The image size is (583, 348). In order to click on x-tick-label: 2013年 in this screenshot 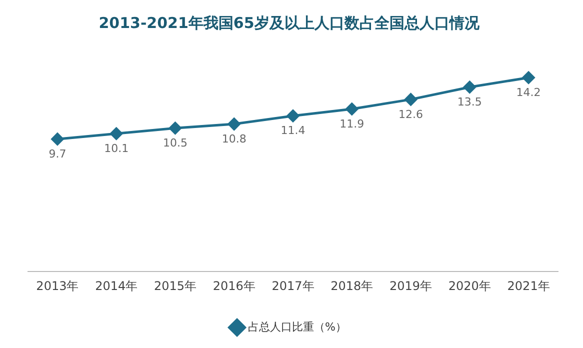, I will do `click(57, 285)`.